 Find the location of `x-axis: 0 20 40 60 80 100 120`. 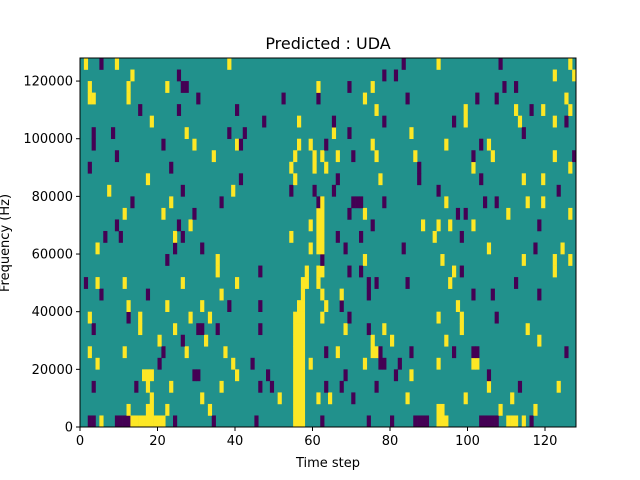

x-axis: 0 20 40 60 80 100 120 is located at coordinates (317, 438).